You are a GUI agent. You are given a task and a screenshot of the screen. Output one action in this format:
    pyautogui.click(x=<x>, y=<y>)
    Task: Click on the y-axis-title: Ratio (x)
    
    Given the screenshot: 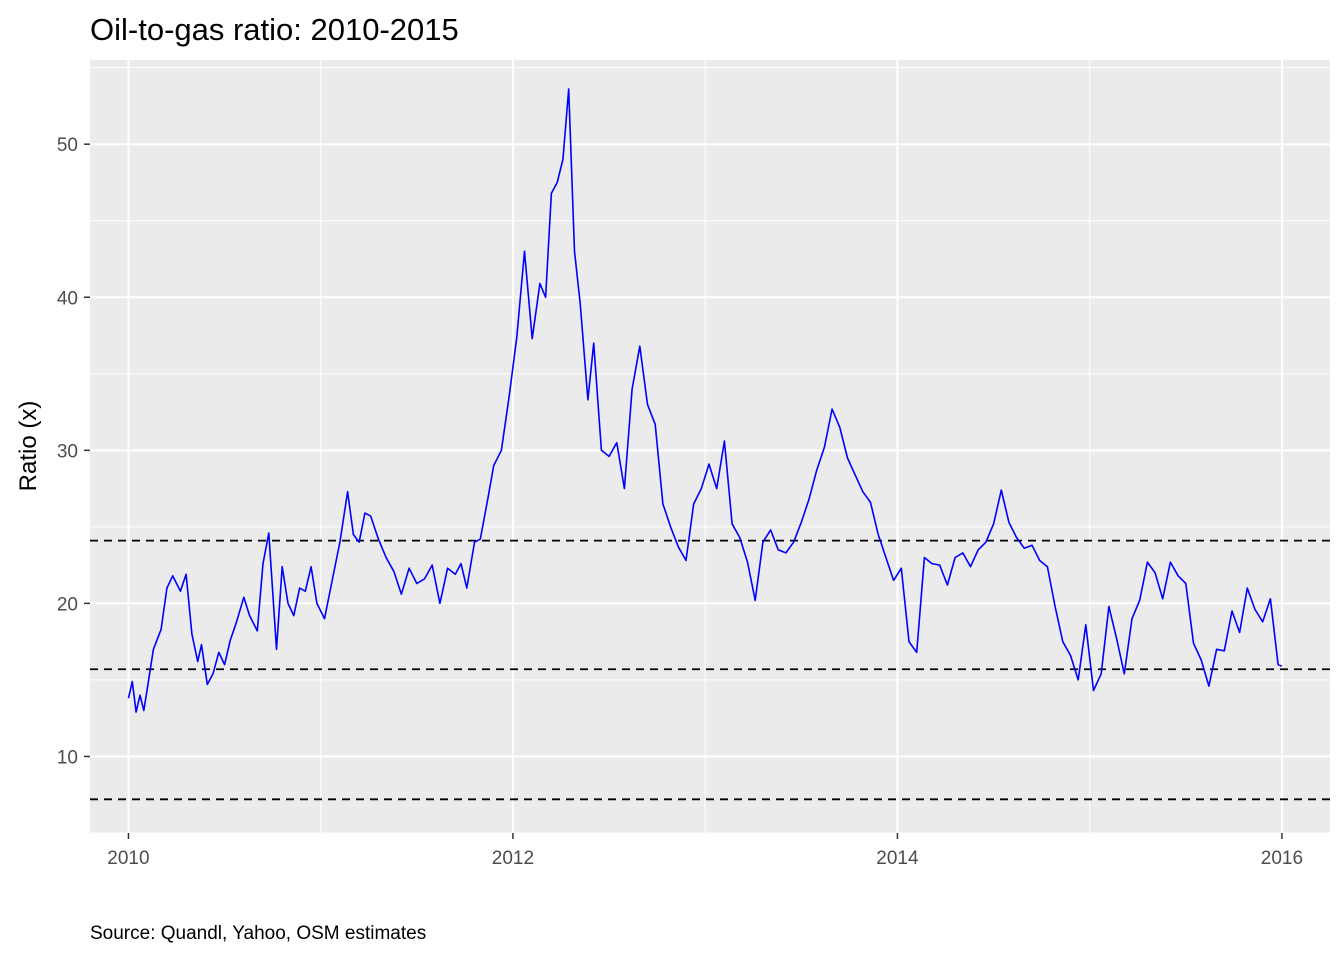 What is the action you would take?
    pyautogui.click(x=28, y=446)
    